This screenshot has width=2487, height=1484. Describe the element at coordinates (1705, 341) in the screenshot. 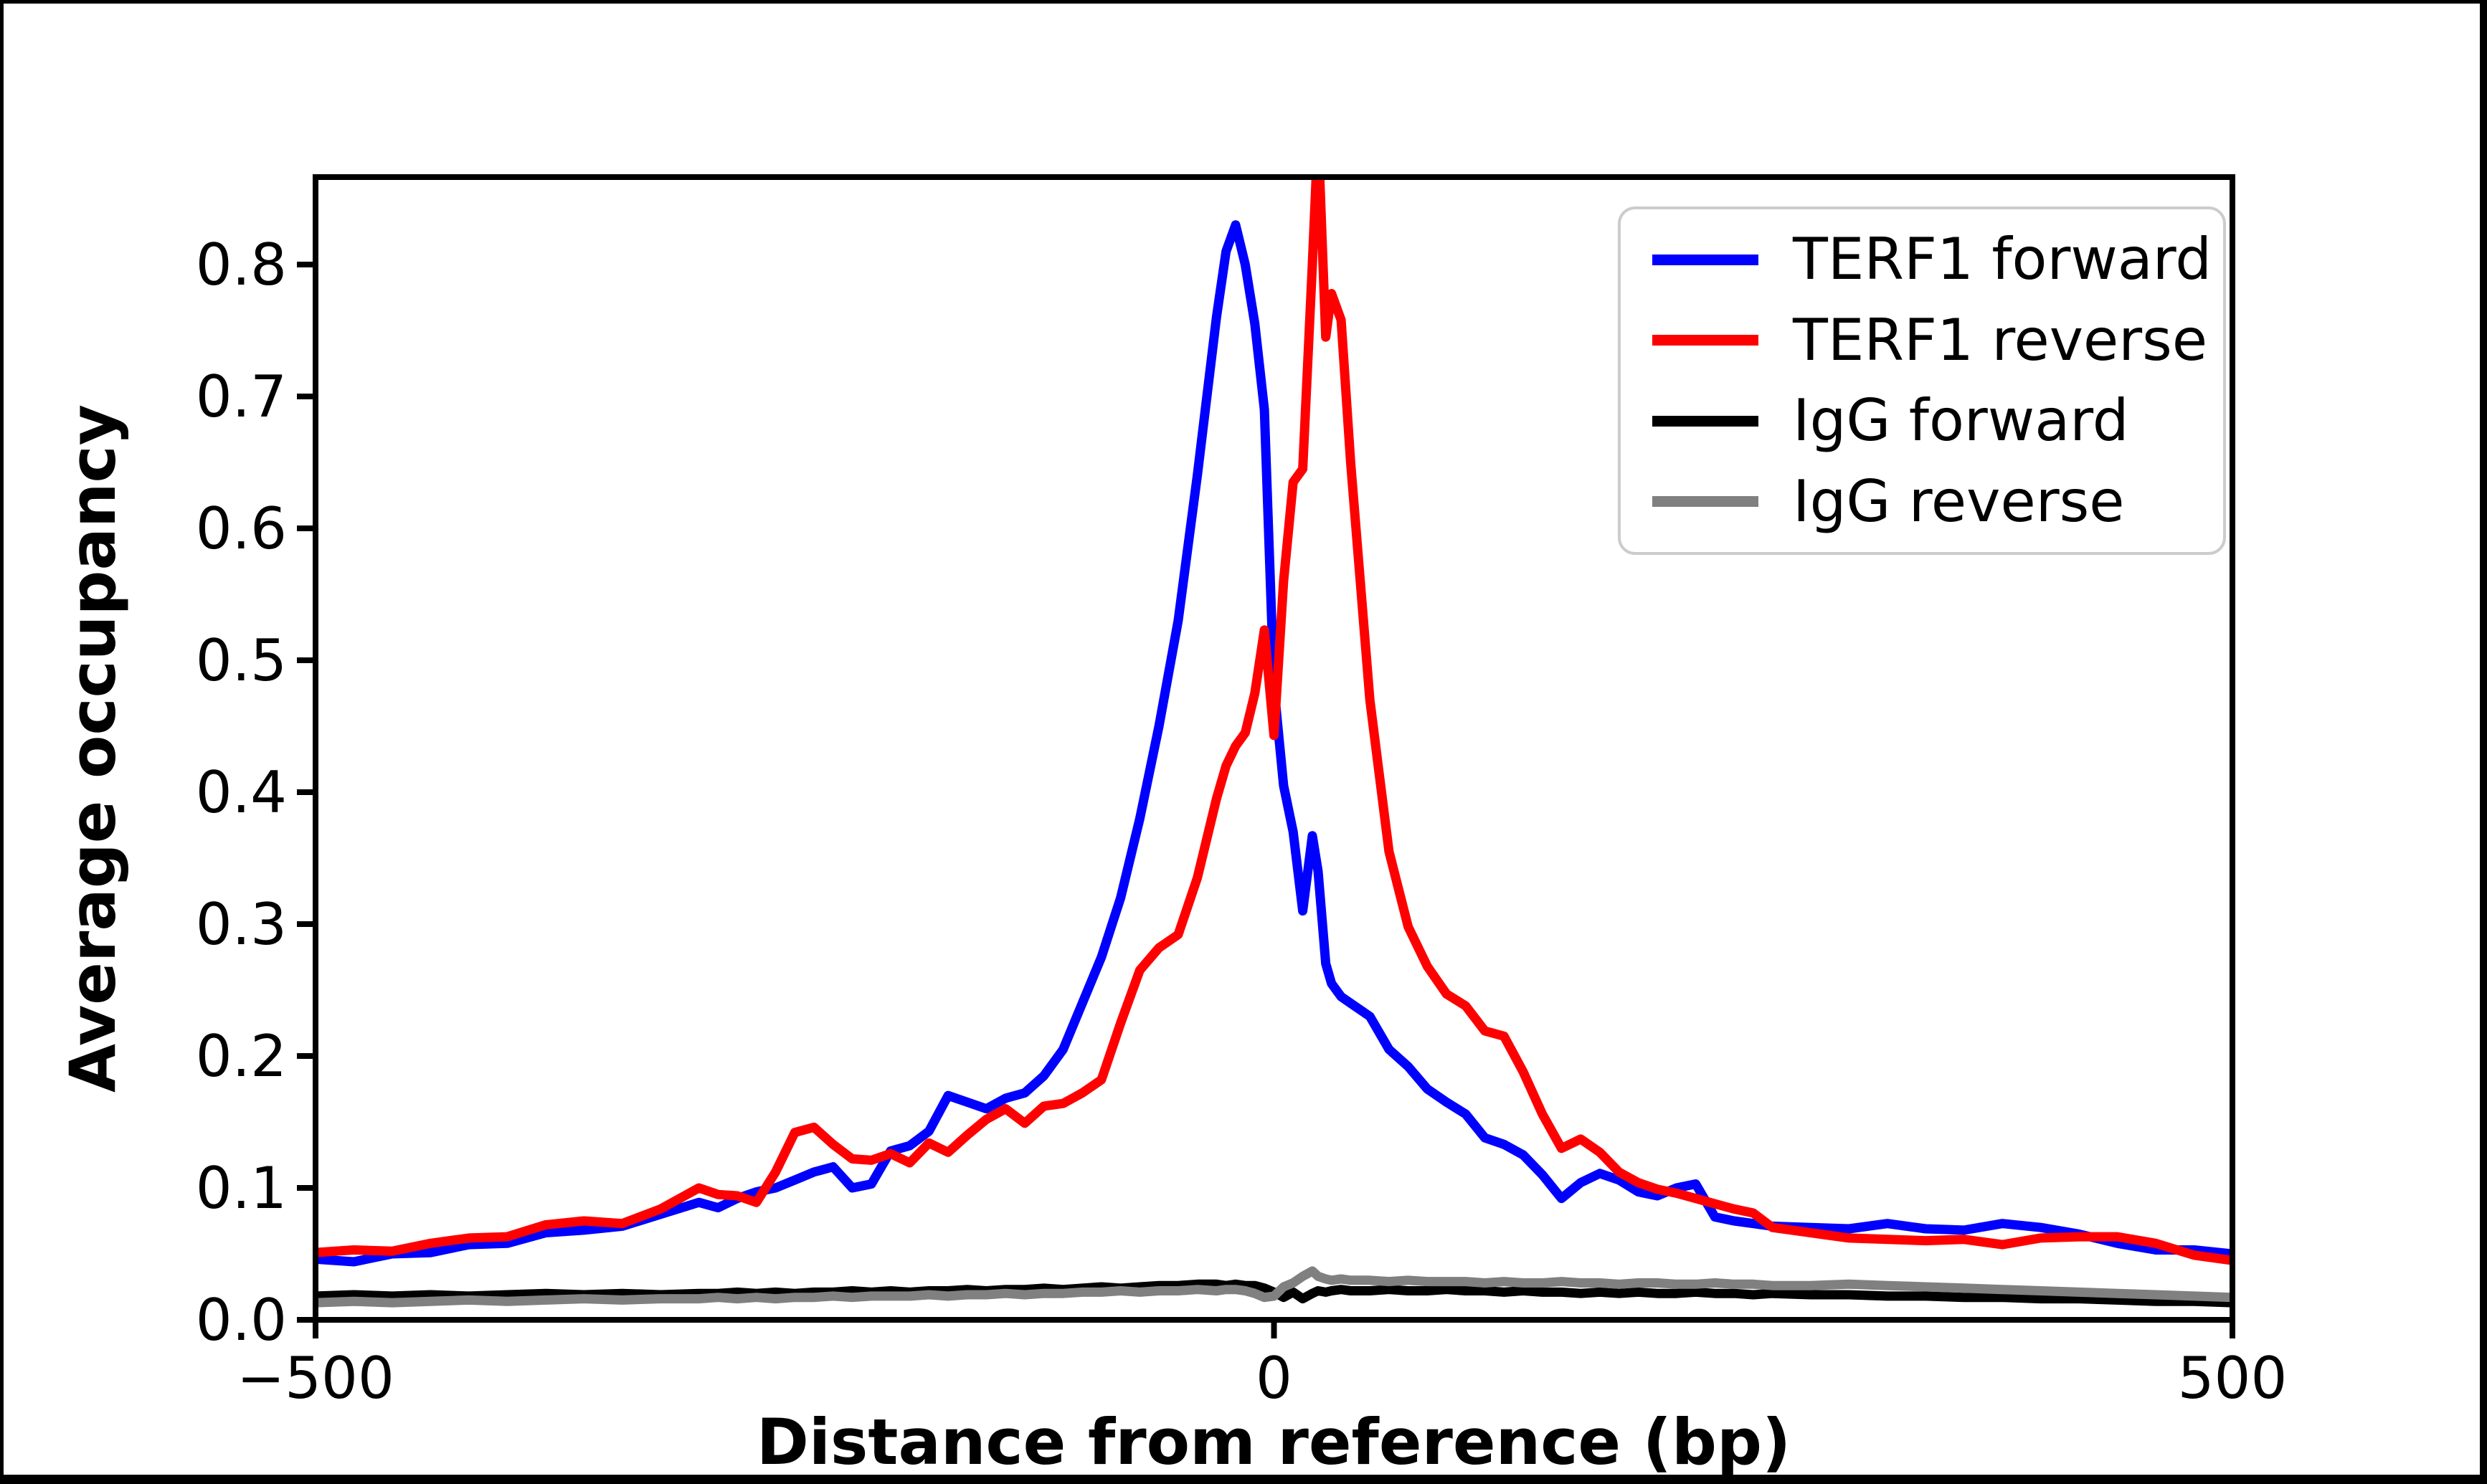

I see `legend-line-sample-terf1-reverse` at that location.